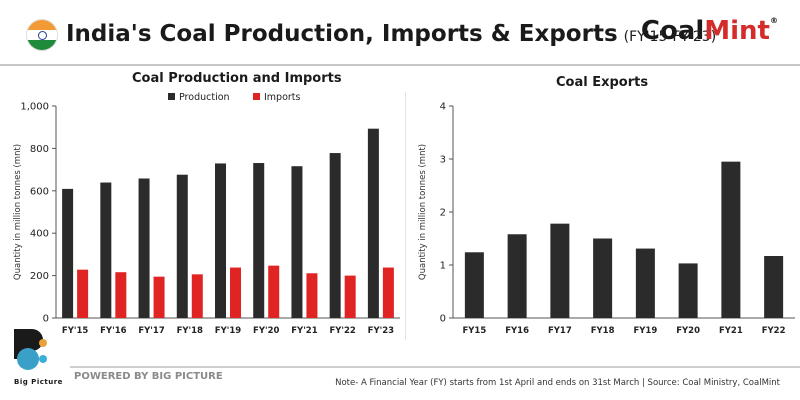 The image size is (800, 400). What do you see at coordinates (774, 331) in the screenshot?
I see `x-tick-label: FY22` at bounding box center [774, 331].